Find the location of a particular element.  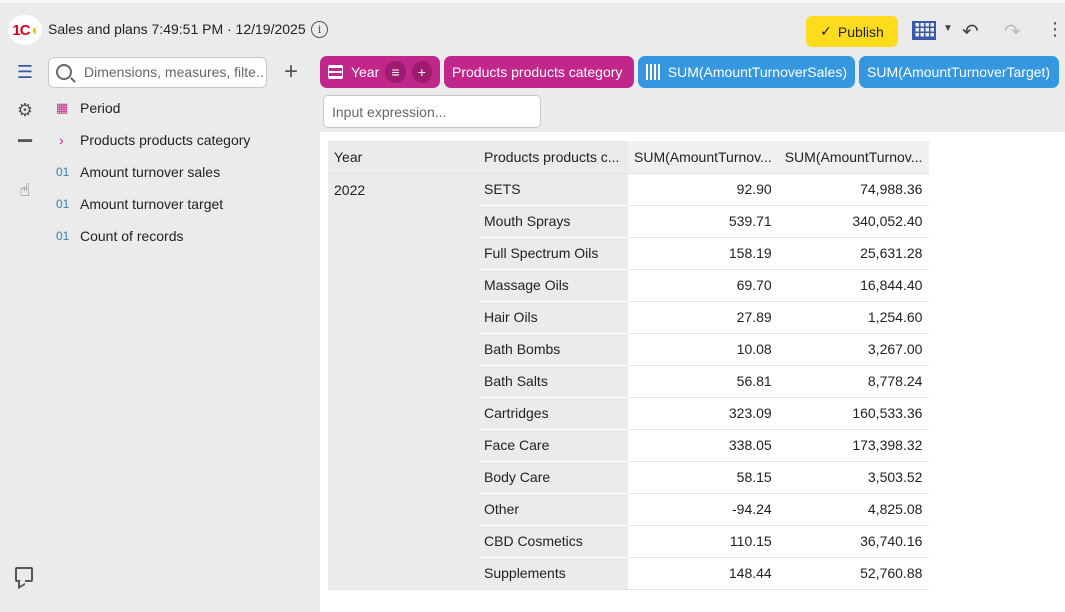

cell-target: 16,844.40 is located at coordinates (854, 284).